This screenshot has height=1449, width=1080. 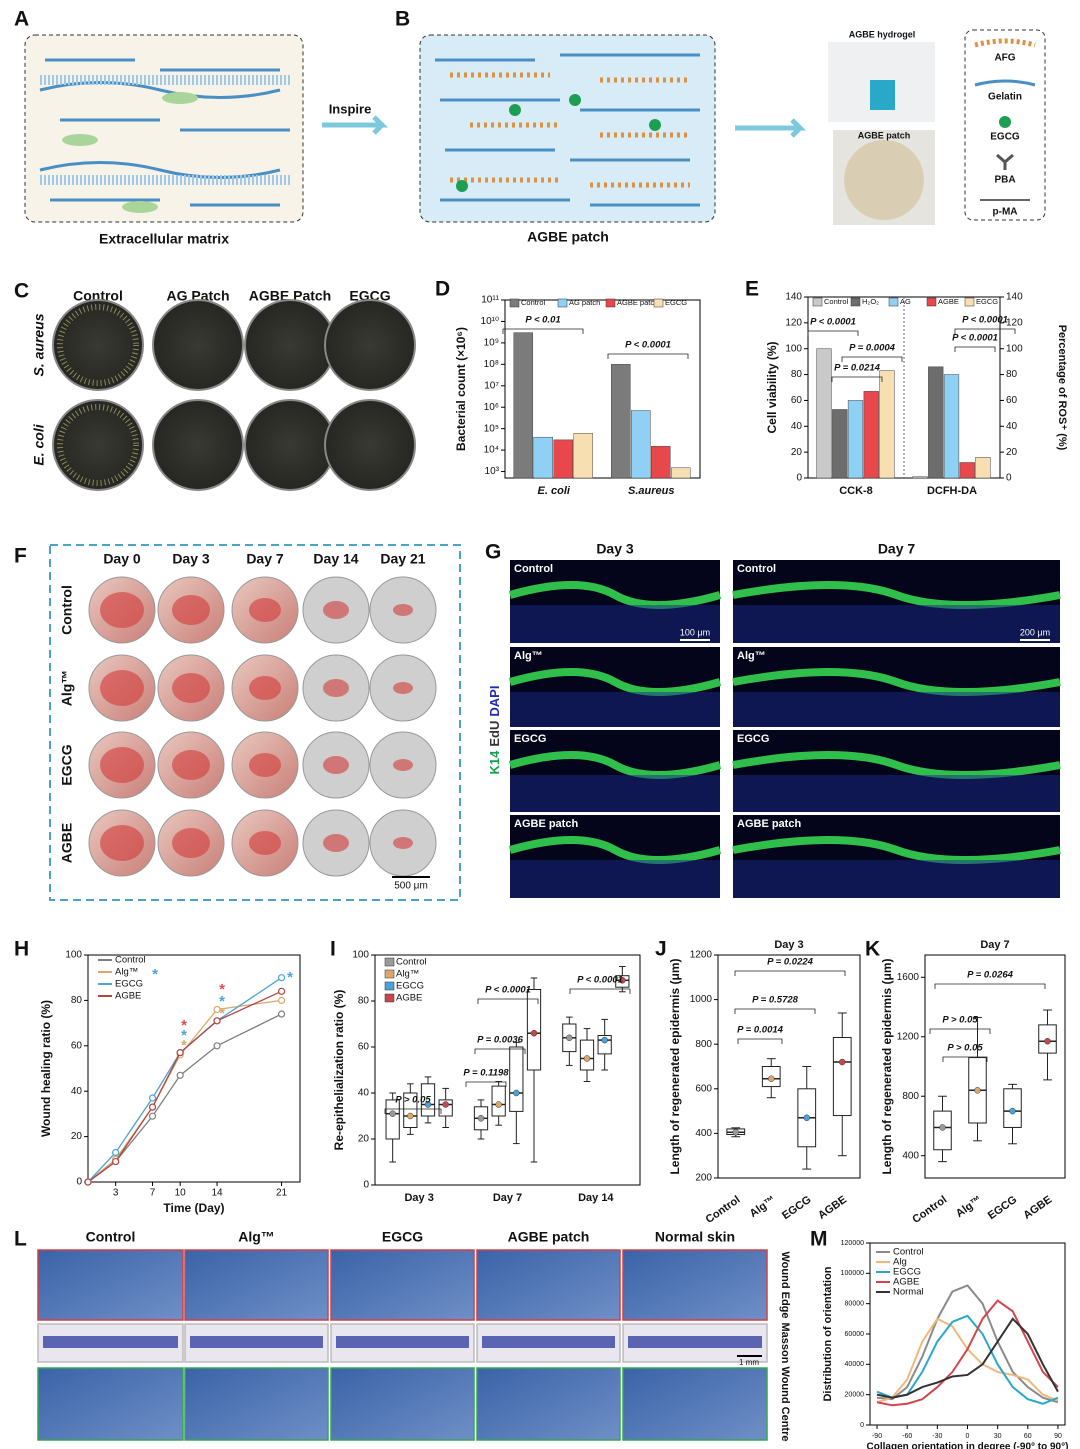 I want to click on row-label: Wound Centre, so click(x=785, y=1404).